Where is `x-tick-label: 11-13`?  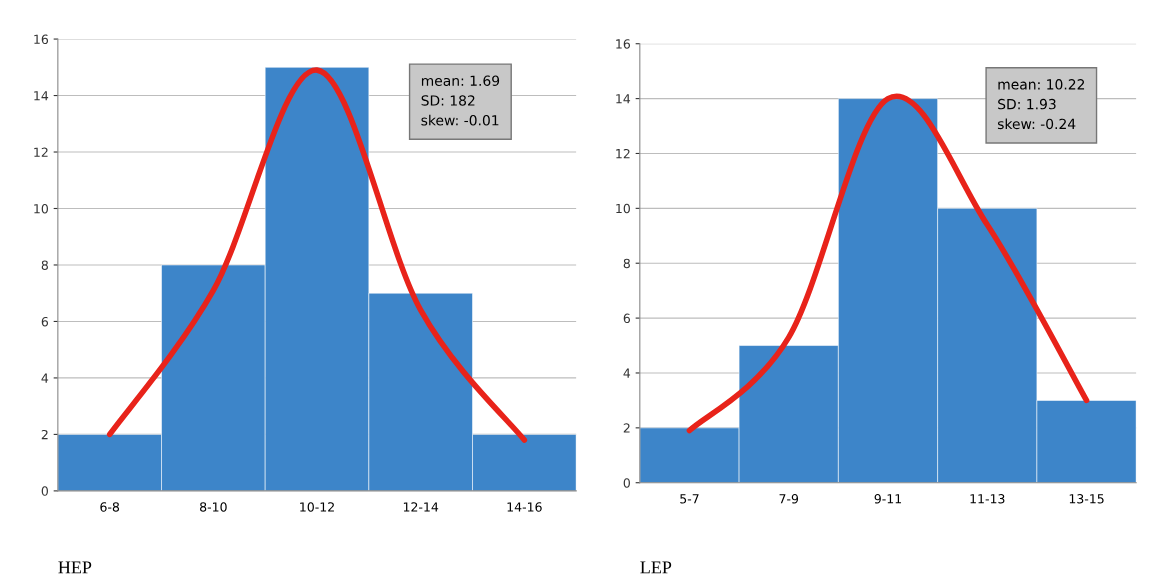
x-tick-label: 11-13 is located at coordinates (987, 499).